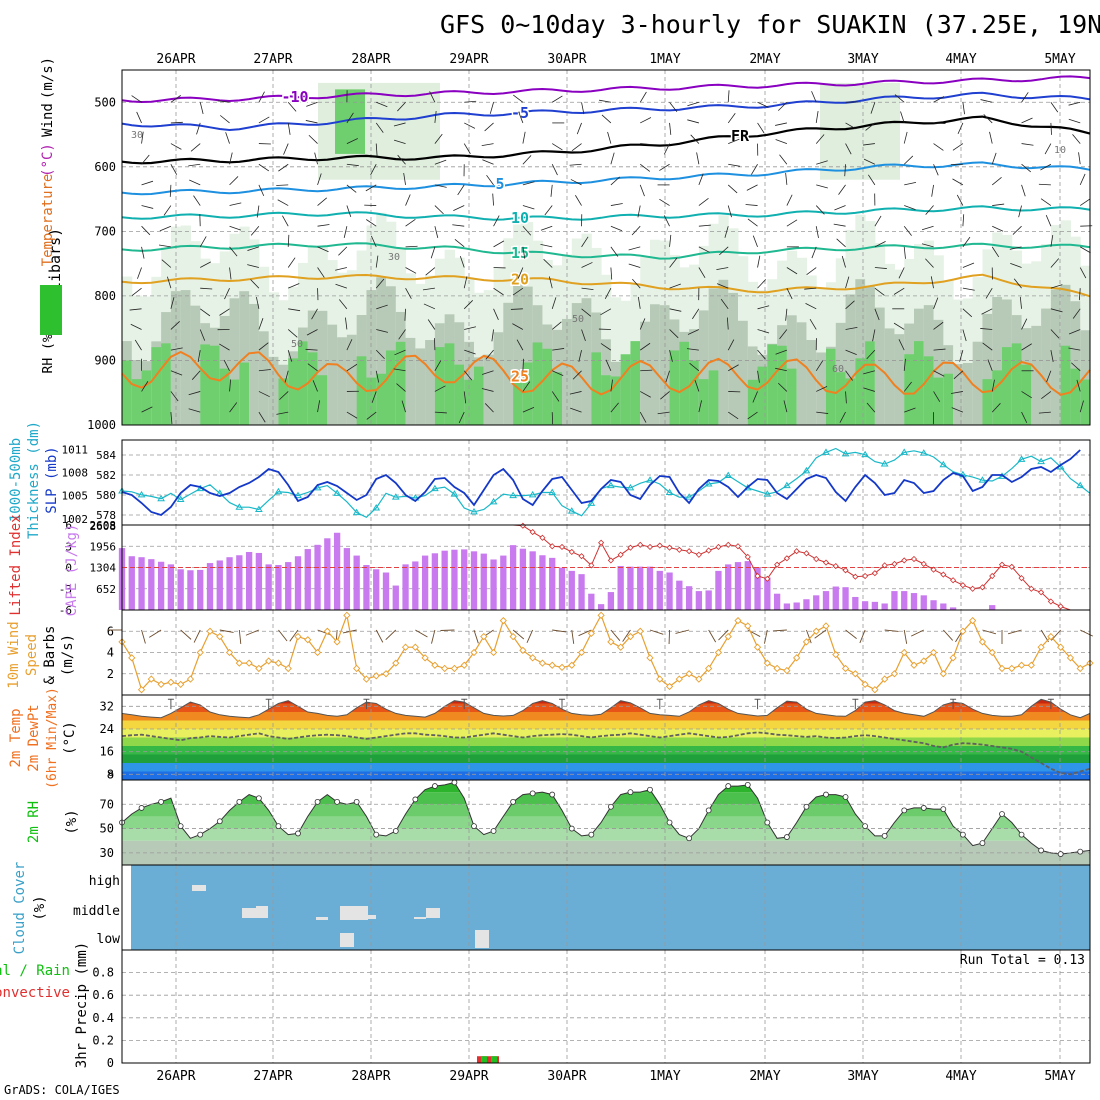 The image size is (1100, 1100). What do you see at coordinates (606, 373) in the screenshot?
I see `isotherm-line` at bounding box center [606, 373].